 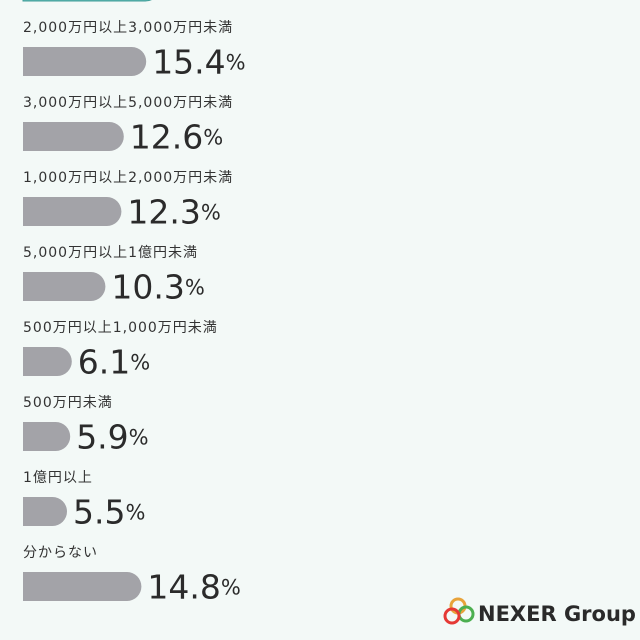 What do you see at coordinates (183, 586) in the screenshot?
I see `value-number: 14.8` at bounding box center [183, 586].